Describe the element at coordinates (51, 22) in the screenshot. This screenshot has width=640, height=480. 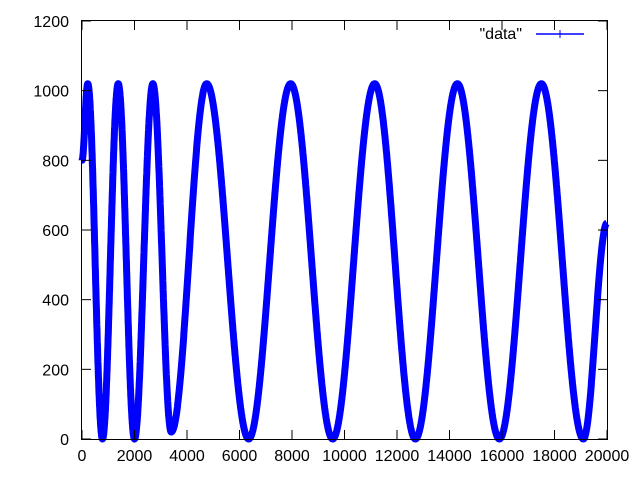
I see `y-tick-label-6: 1200` at that location.